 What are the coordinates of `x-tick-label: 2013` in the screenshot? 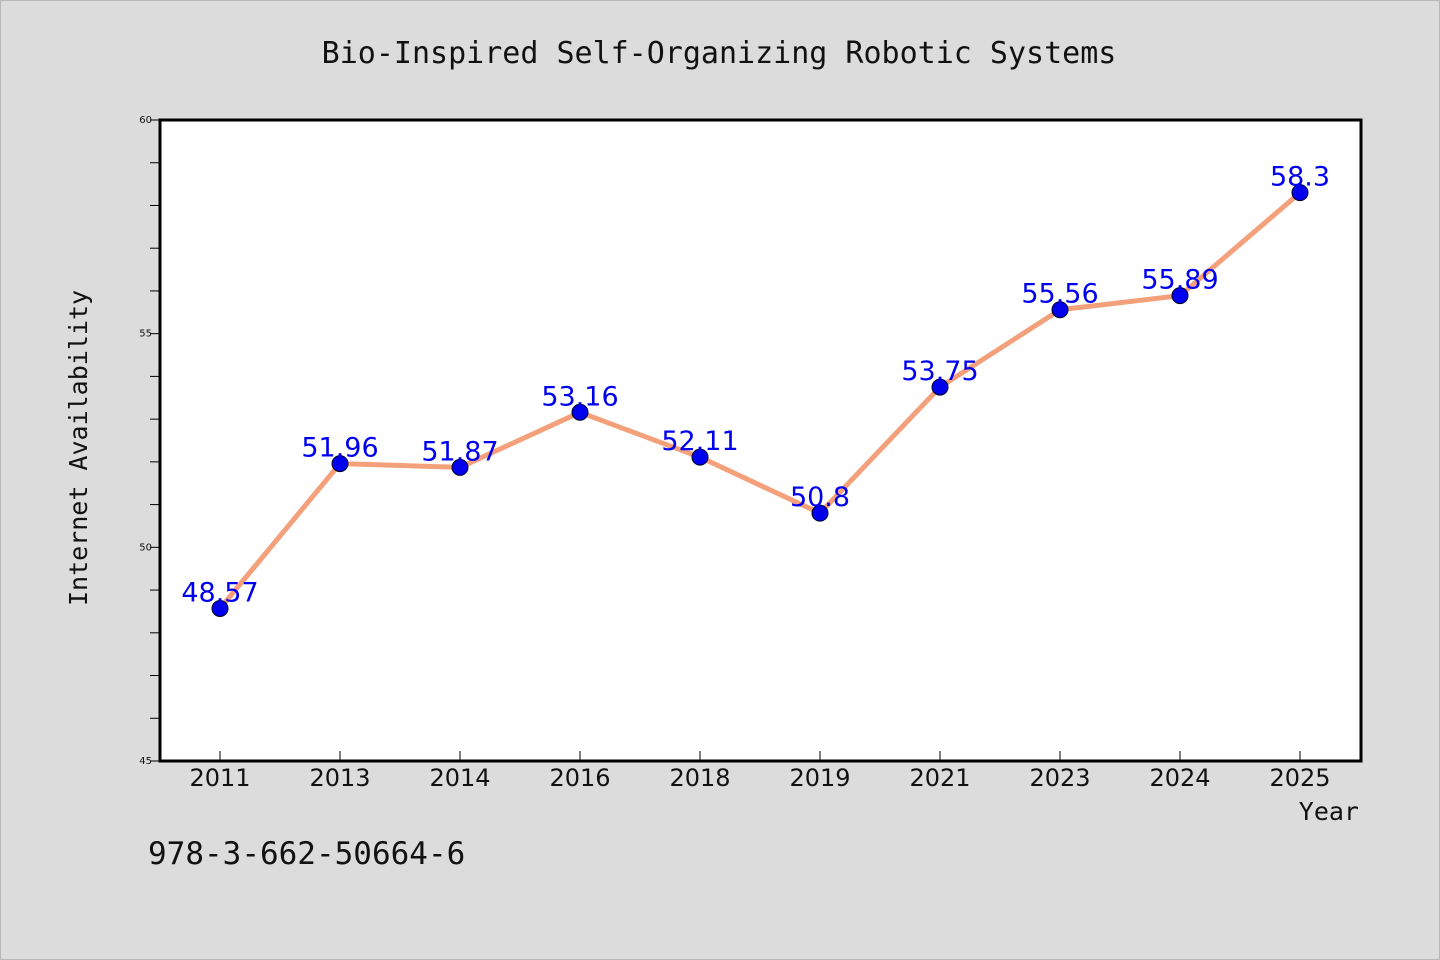 It's located at (339, 778).